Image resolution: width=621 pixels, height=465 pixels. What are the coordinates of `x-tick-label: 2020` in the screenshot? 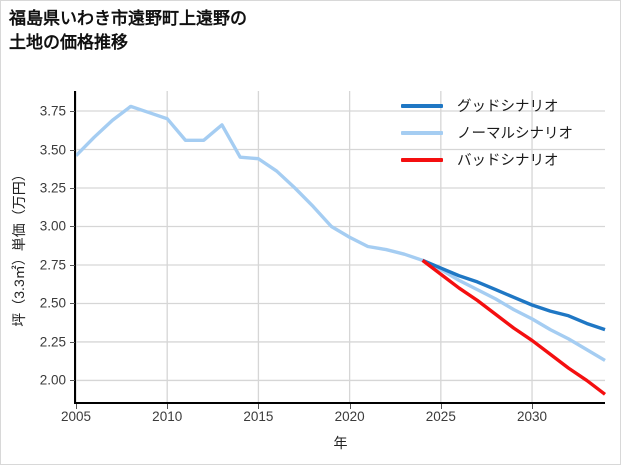 It's located at (349, 416).